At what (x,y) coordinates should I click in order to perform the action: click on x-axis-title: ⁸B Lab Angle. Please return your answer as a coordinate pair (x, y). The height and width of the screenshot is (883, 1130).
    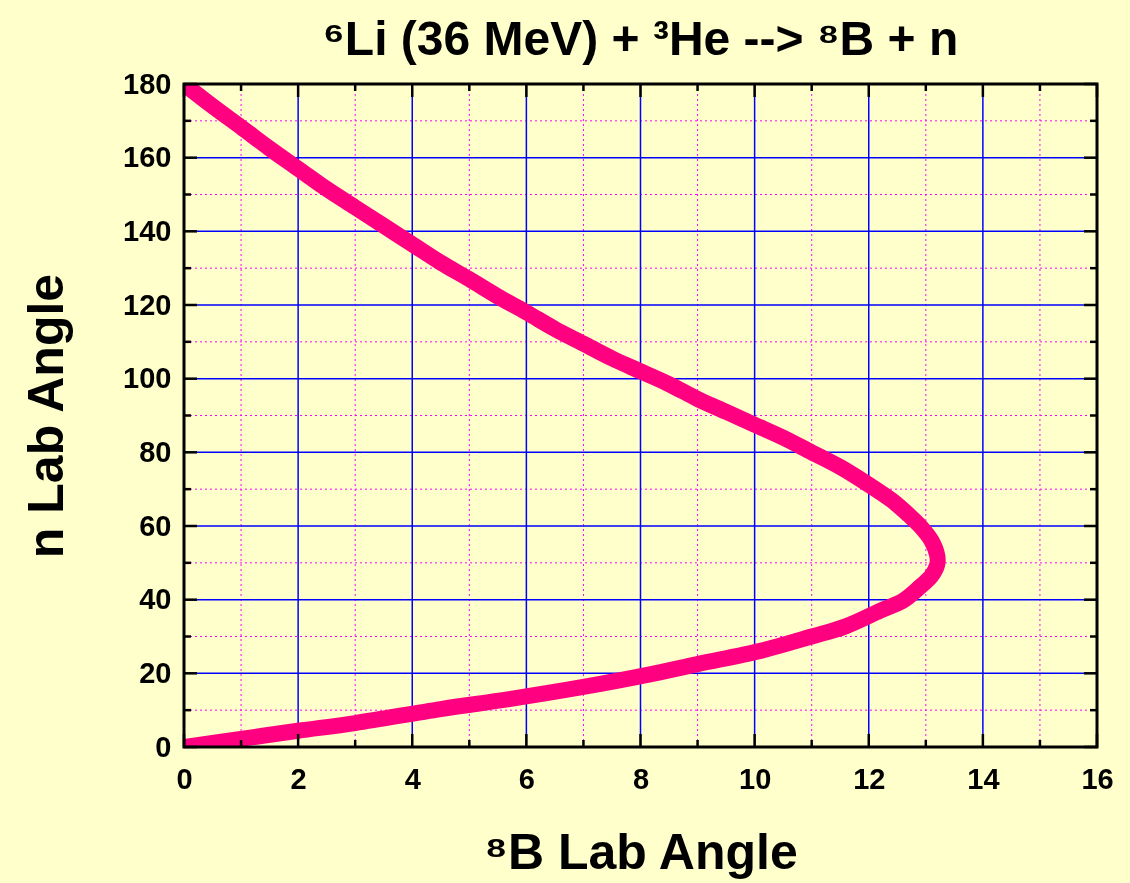
    Looking at the image, I should click on (641, 851).